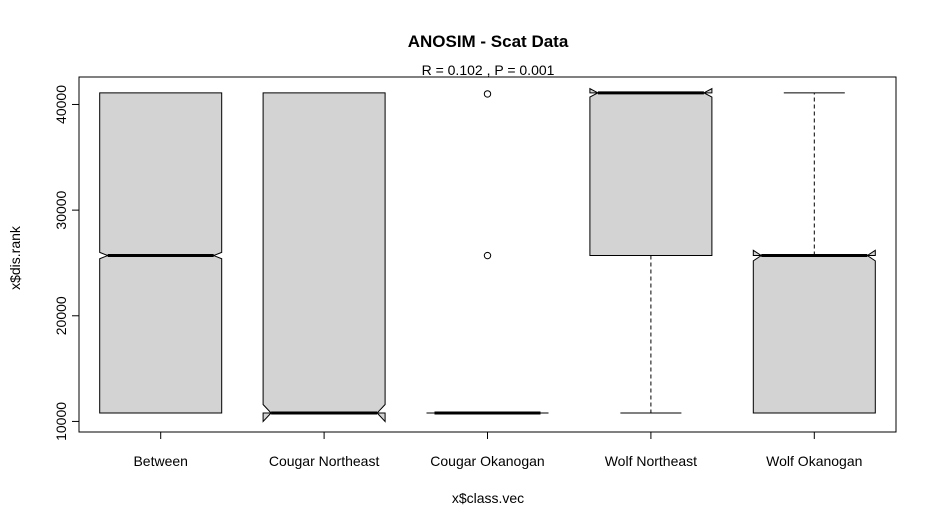 The image size is (938, 529). Describe the element at coordinates (61, 104) in the screenshot. I see `y-tick-label: 40000` at that location.